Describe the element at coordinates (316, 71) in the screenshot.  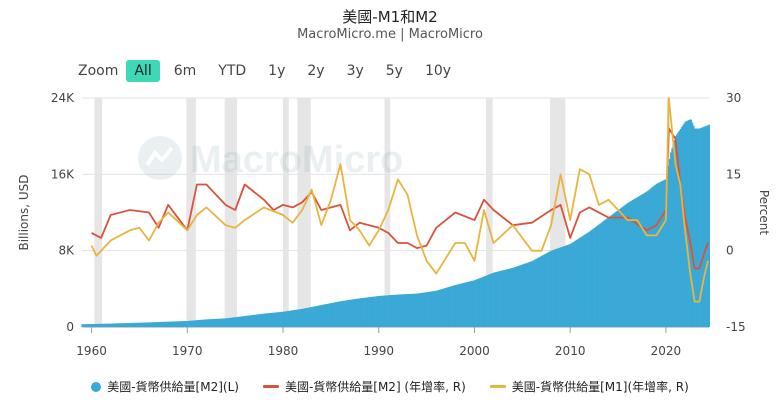
I see `zoom-2y-button: 2y` at that location.